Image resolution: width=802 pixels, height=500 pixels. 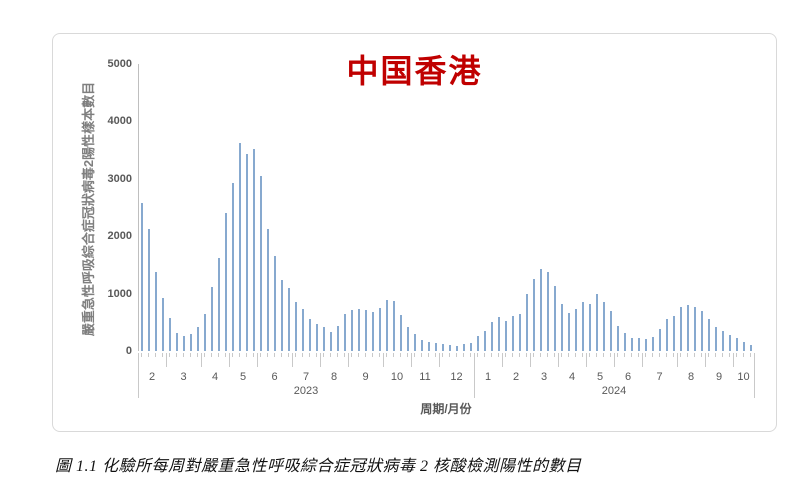 I want to click on y-tick-label: 0, so click(x=128, y=351).